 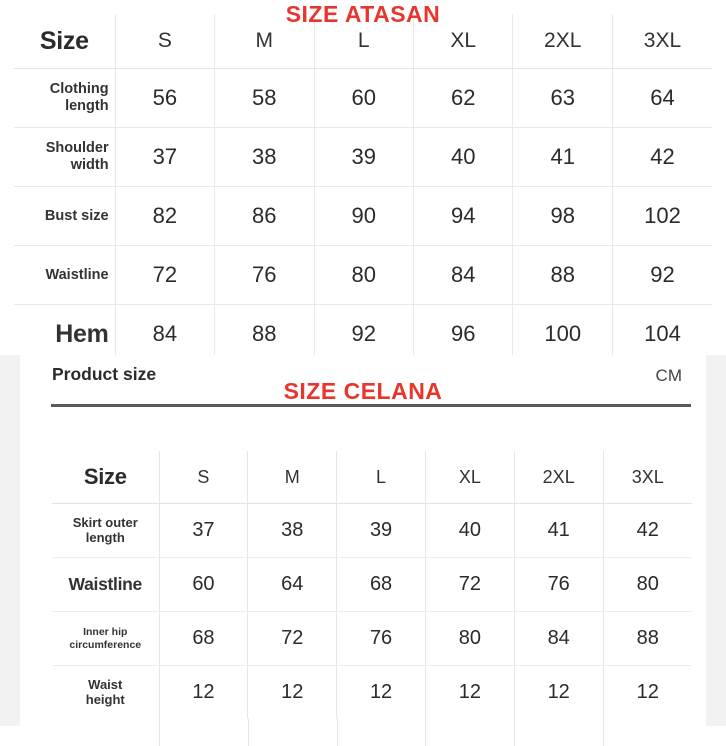 I want to click on bottom-table-value: 39, so click(x=381, y=530).